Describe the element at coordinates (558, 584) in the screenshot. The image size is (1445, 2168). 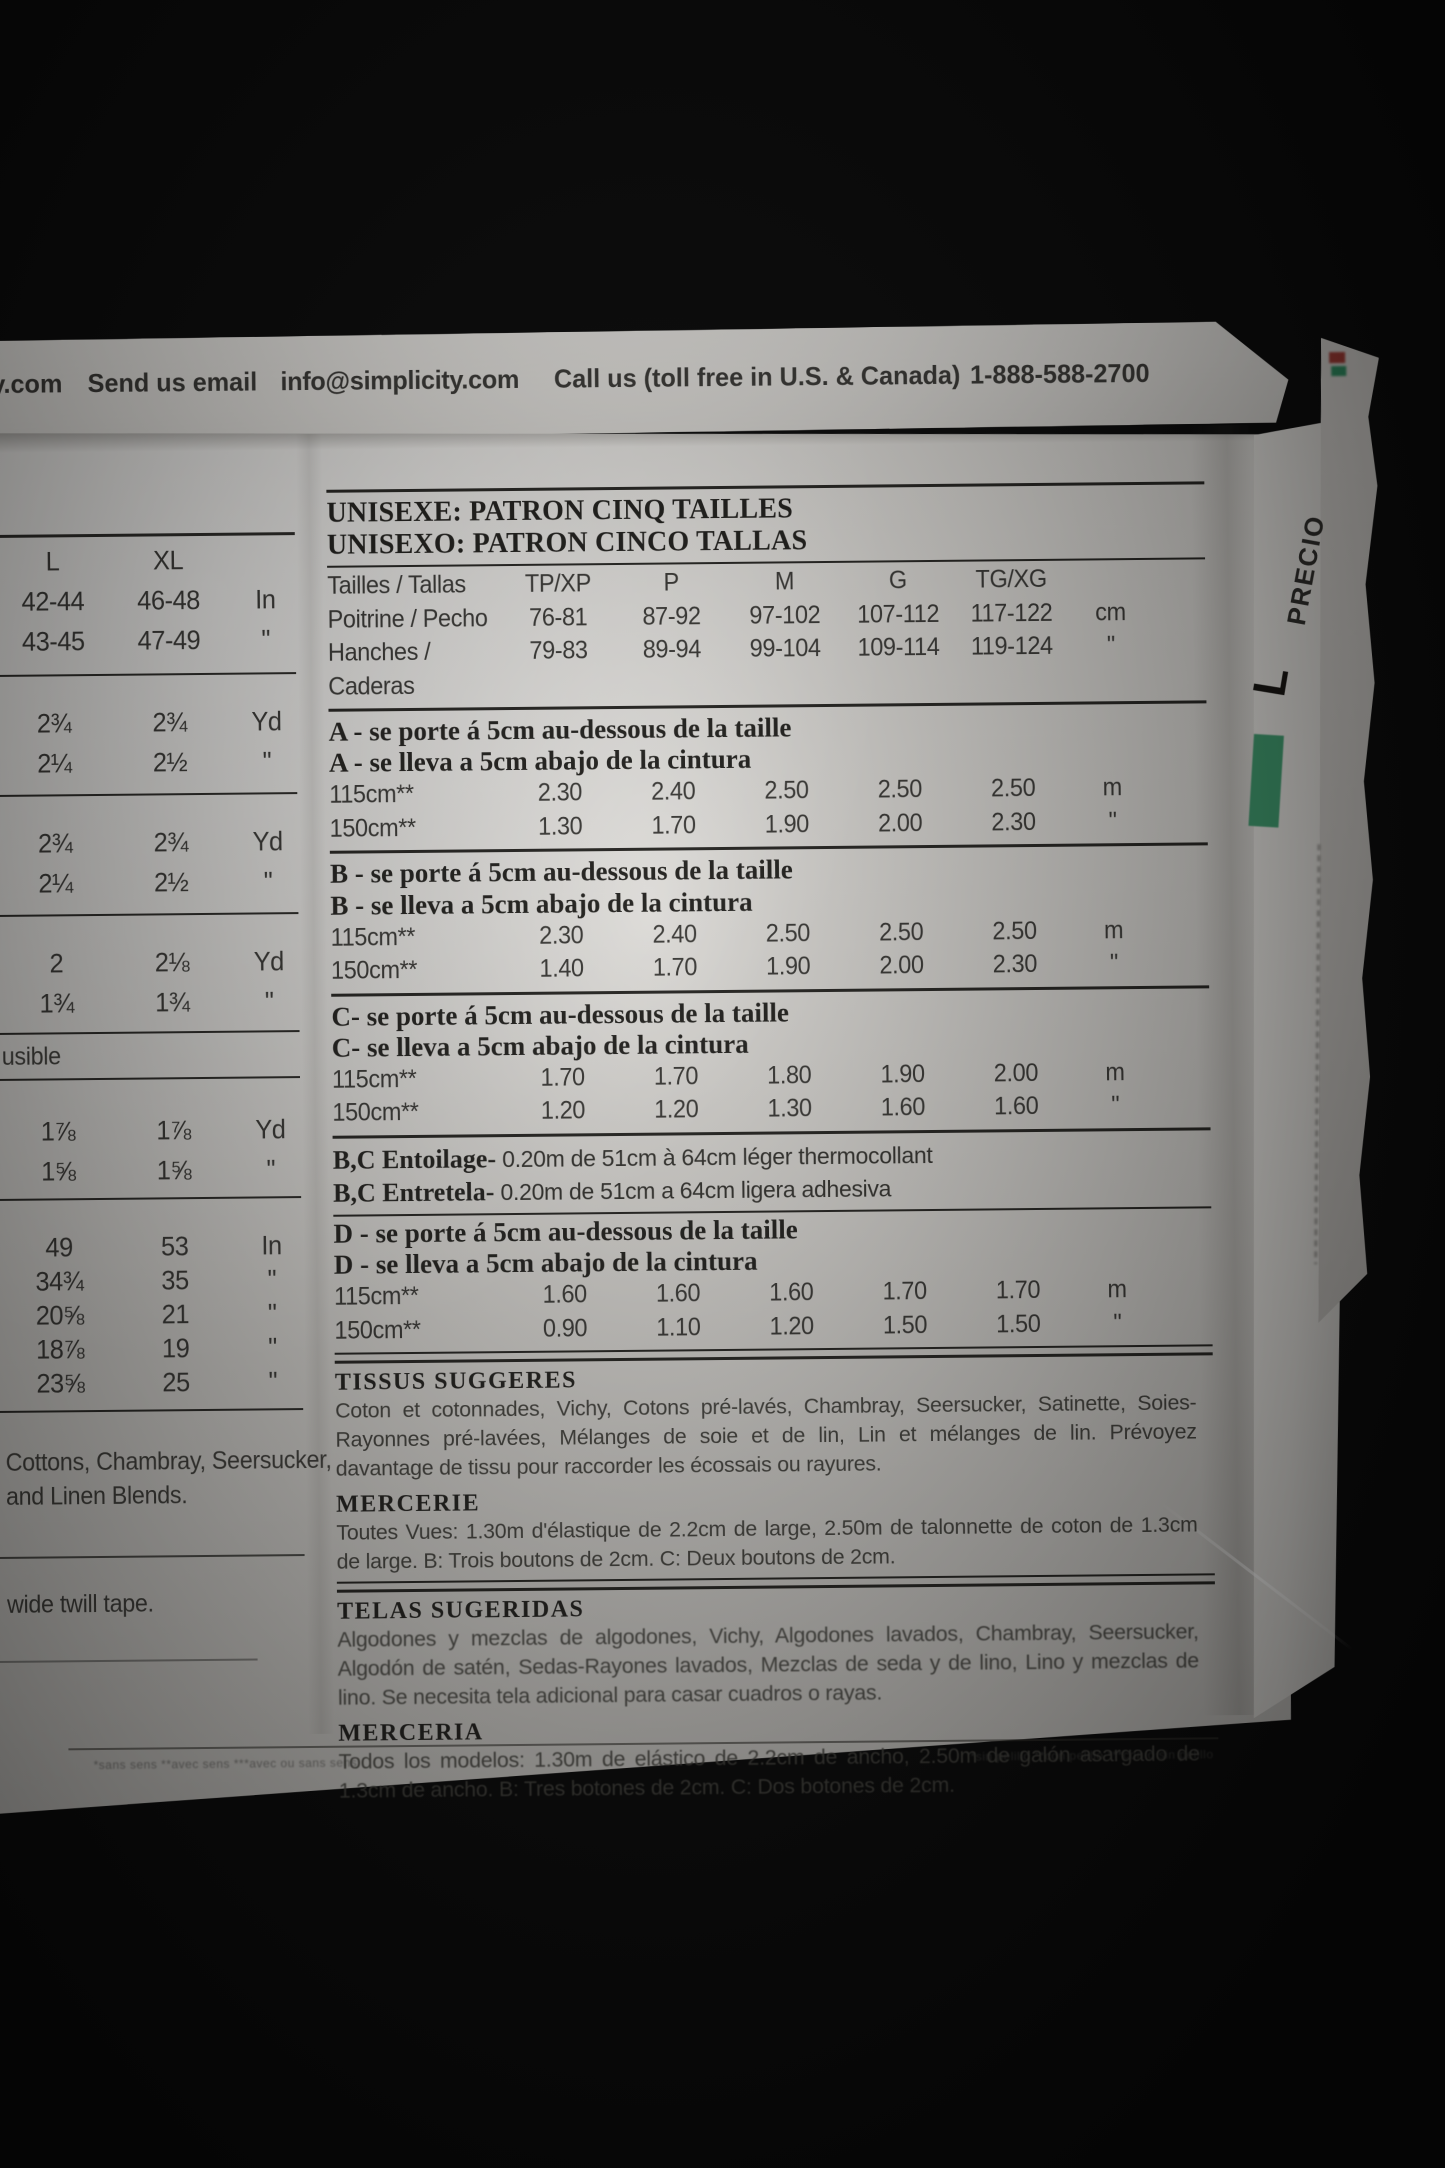
I see `cell: TP/XP` at that location.